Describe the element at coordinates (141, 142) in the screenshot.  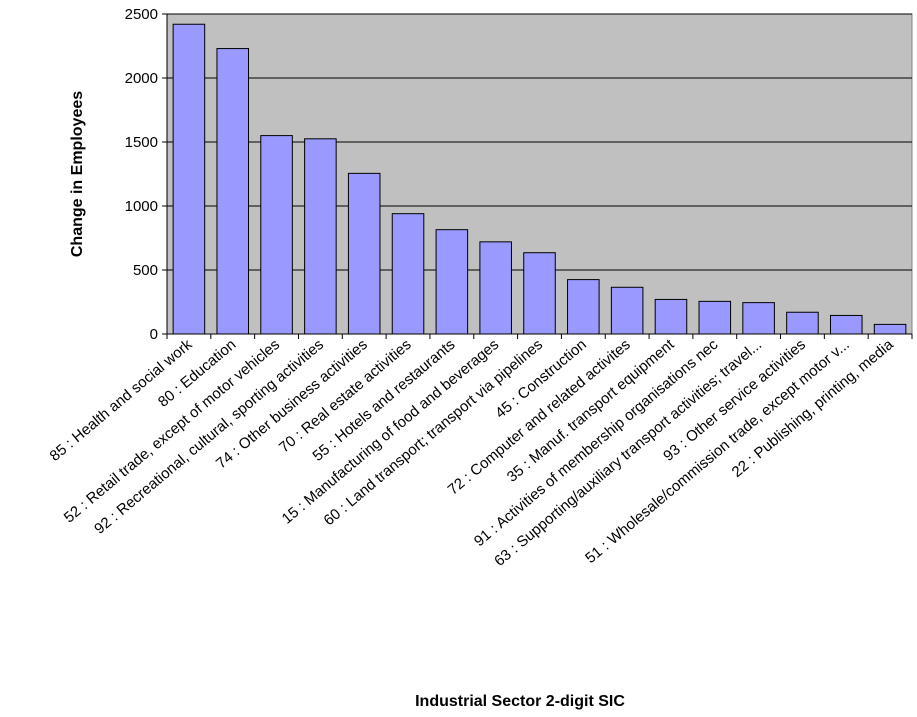
I see `y-tick-label: 1500` at that location.